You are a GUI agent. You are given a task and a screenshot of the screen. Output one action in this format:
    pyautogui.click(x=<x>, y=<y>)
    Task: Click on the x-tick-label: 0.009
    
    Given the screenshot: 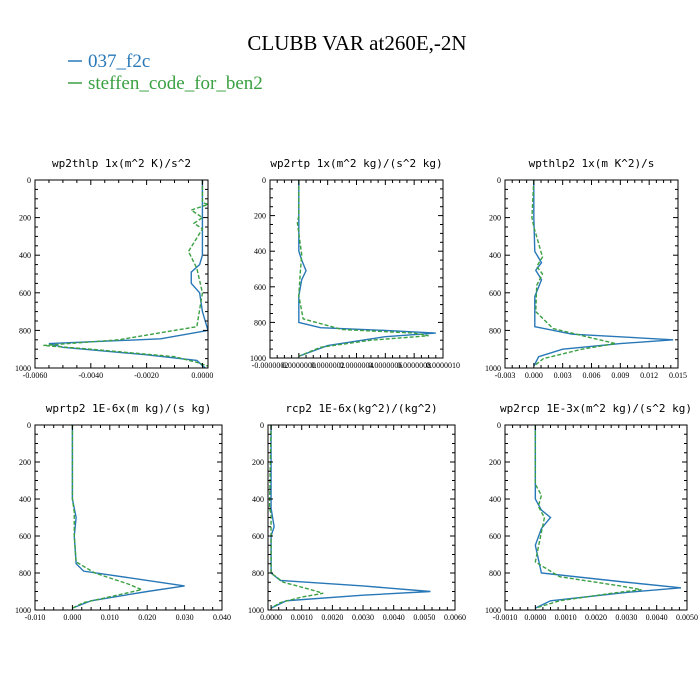 What is the action you would take?
    pyautogui.click(x=620, y=375)
    